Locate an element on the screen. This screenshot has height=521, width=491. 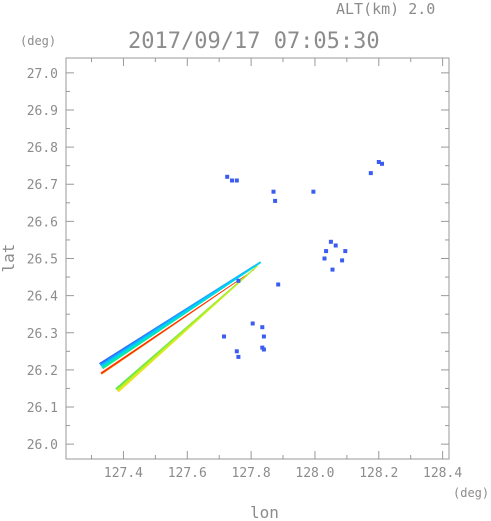
x-tick-label: 127.4 is located at coordinates (123, 473).